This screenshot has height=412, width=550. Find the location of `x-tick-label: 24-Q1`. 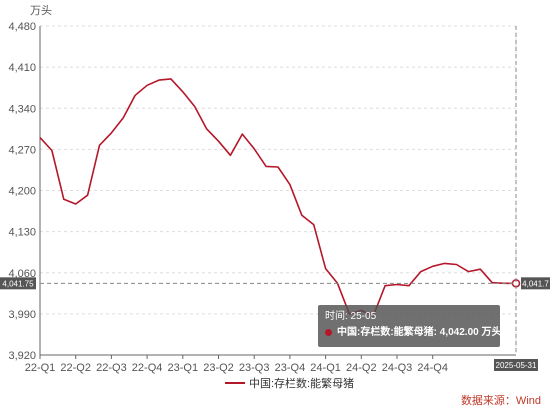

x-tick-label: 24-Q1 is located at coordinates (325, 368).